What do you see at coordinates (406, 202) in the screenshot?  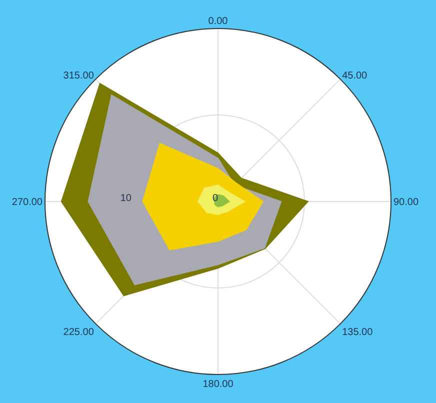 I see `spoke-label: 90.00` at bounding box center [406, 202].